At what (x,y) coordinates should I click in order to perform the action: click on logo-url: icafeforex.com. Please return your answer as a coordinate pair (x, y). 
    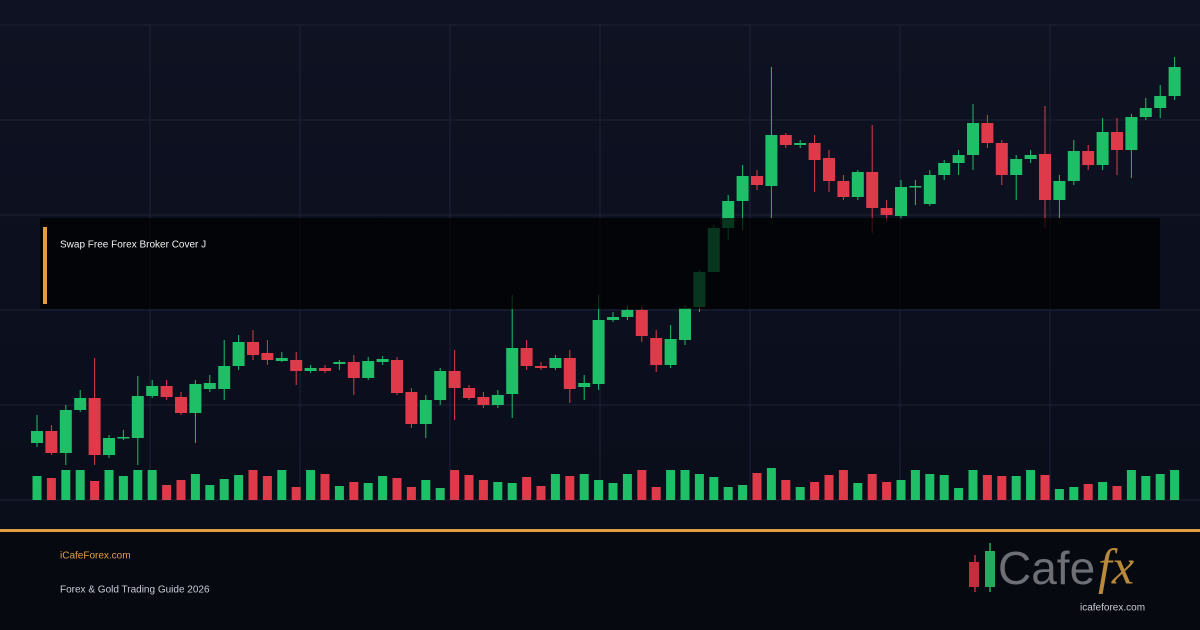
    Looking at the image, I should click on (1112, 608).